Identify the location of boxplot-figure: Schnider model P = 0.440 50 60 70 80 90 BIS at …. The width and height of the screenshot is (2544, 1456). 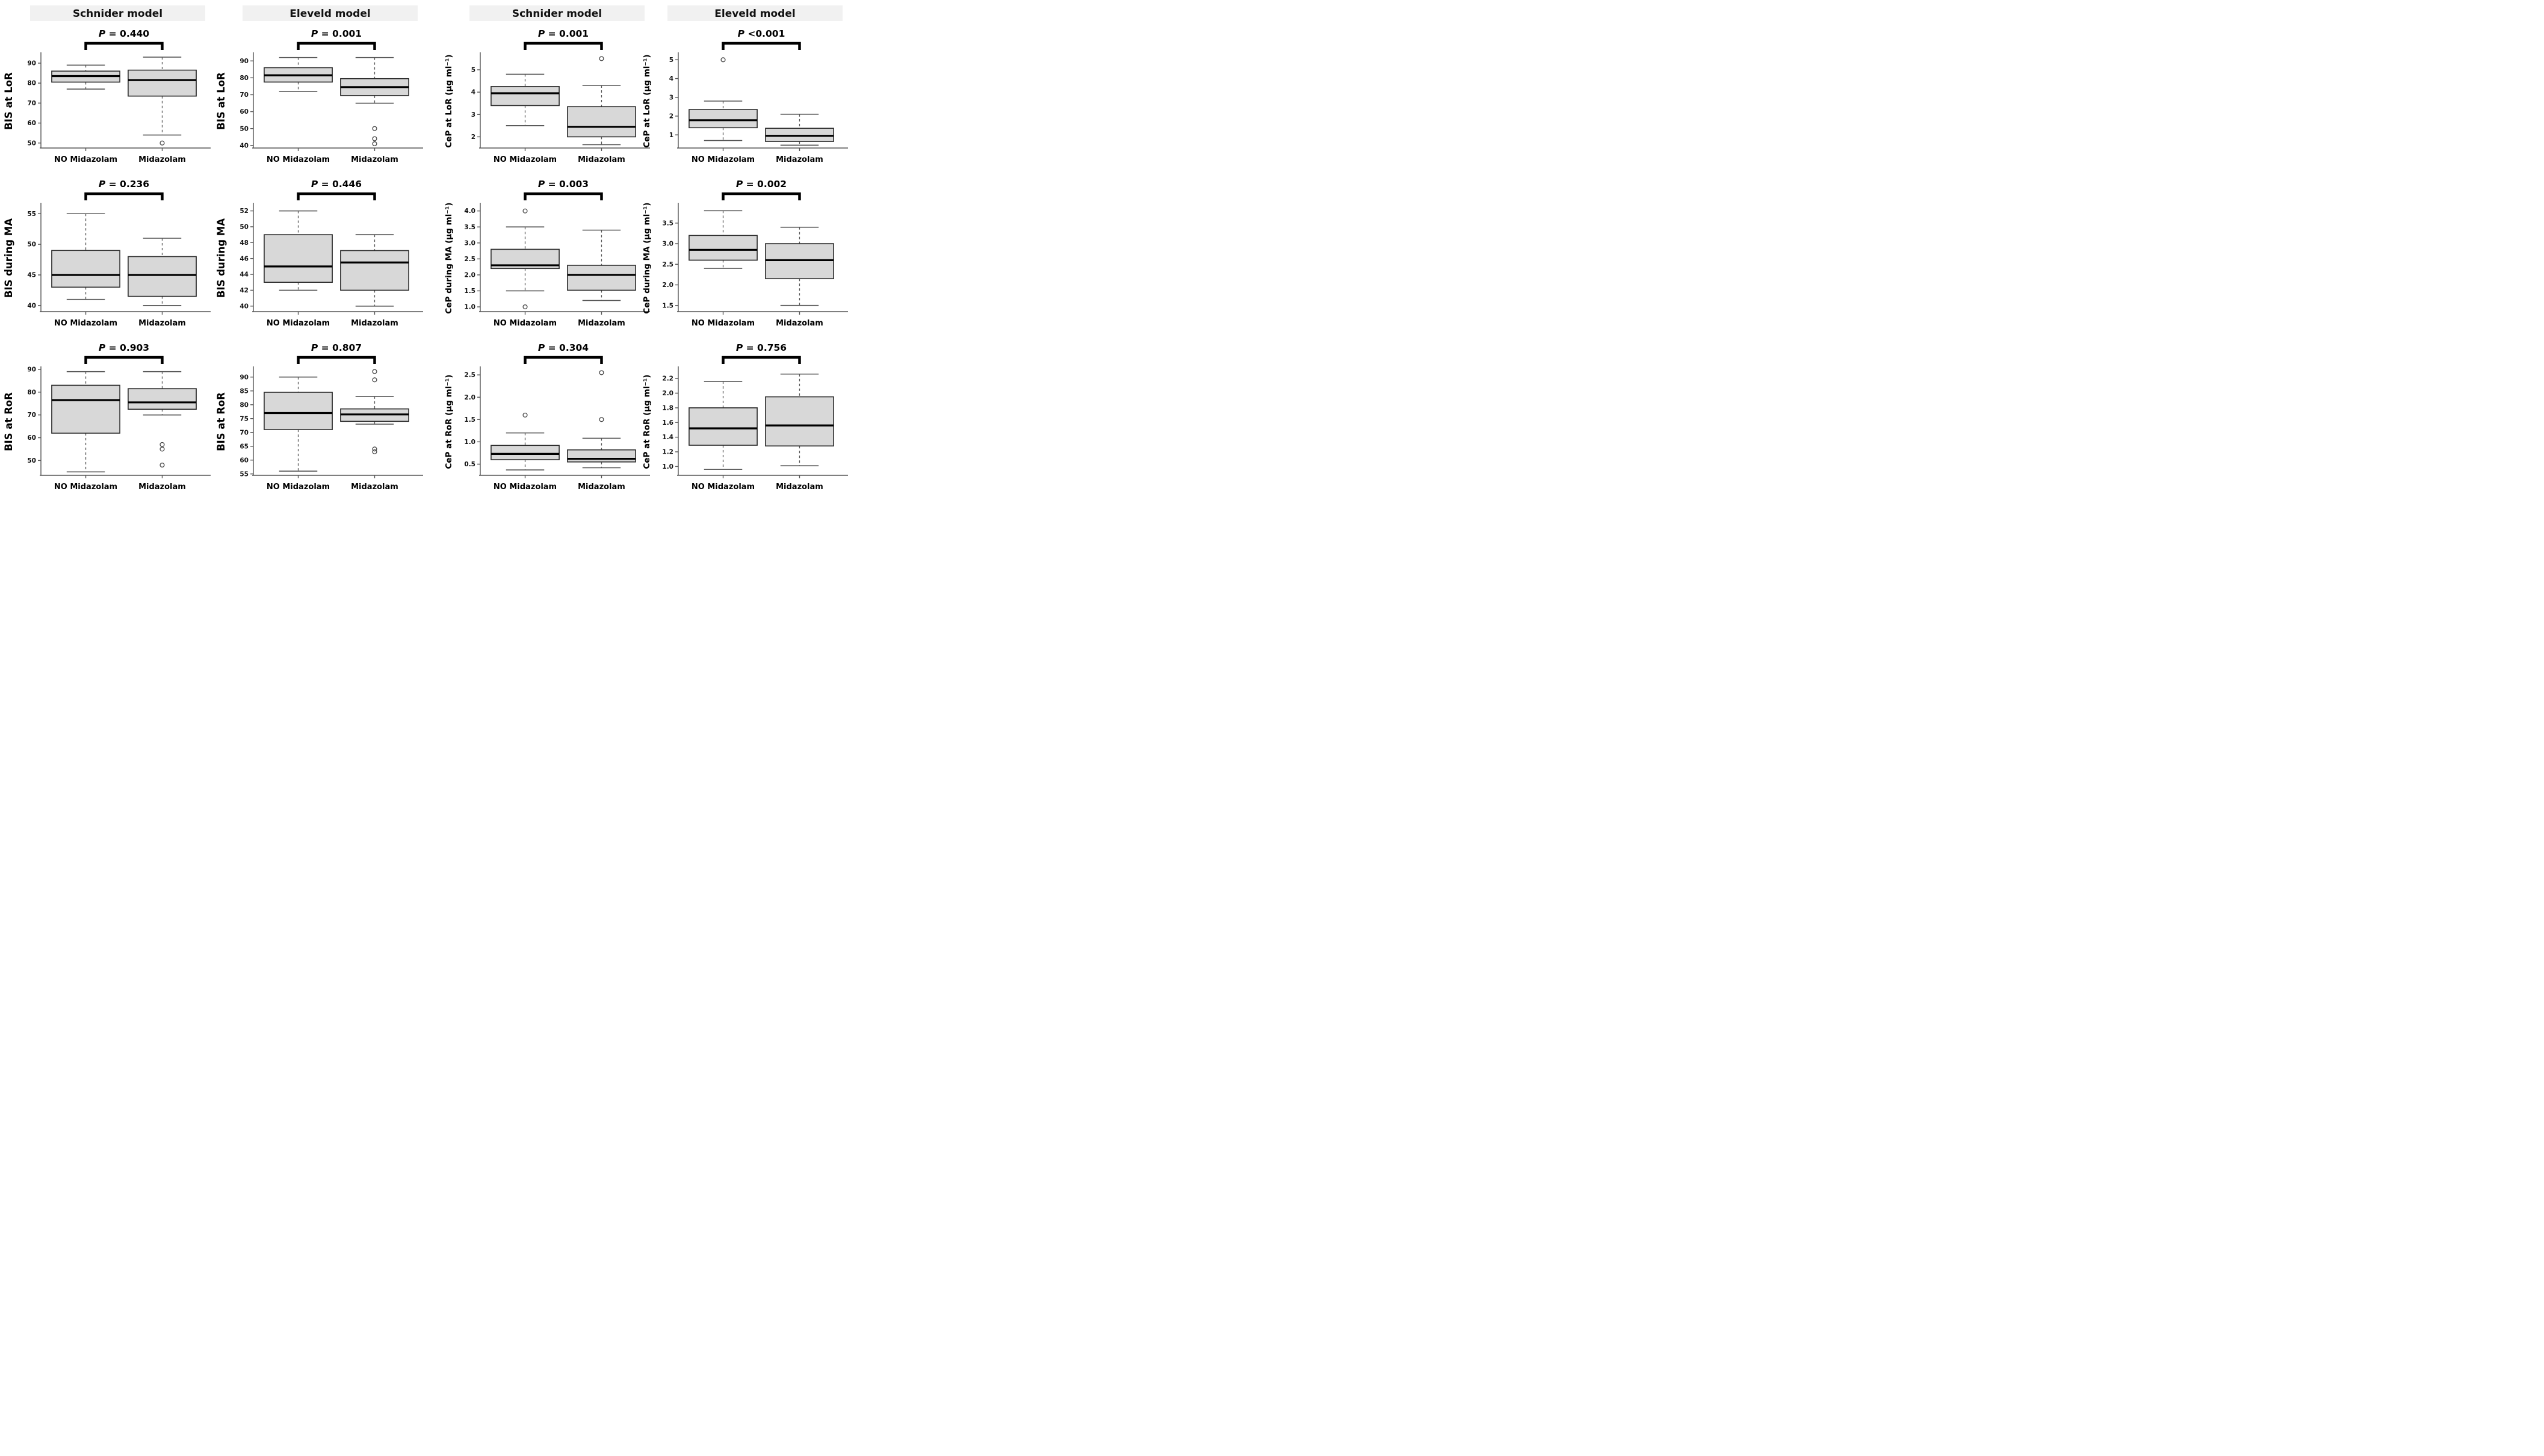
(437, 249).